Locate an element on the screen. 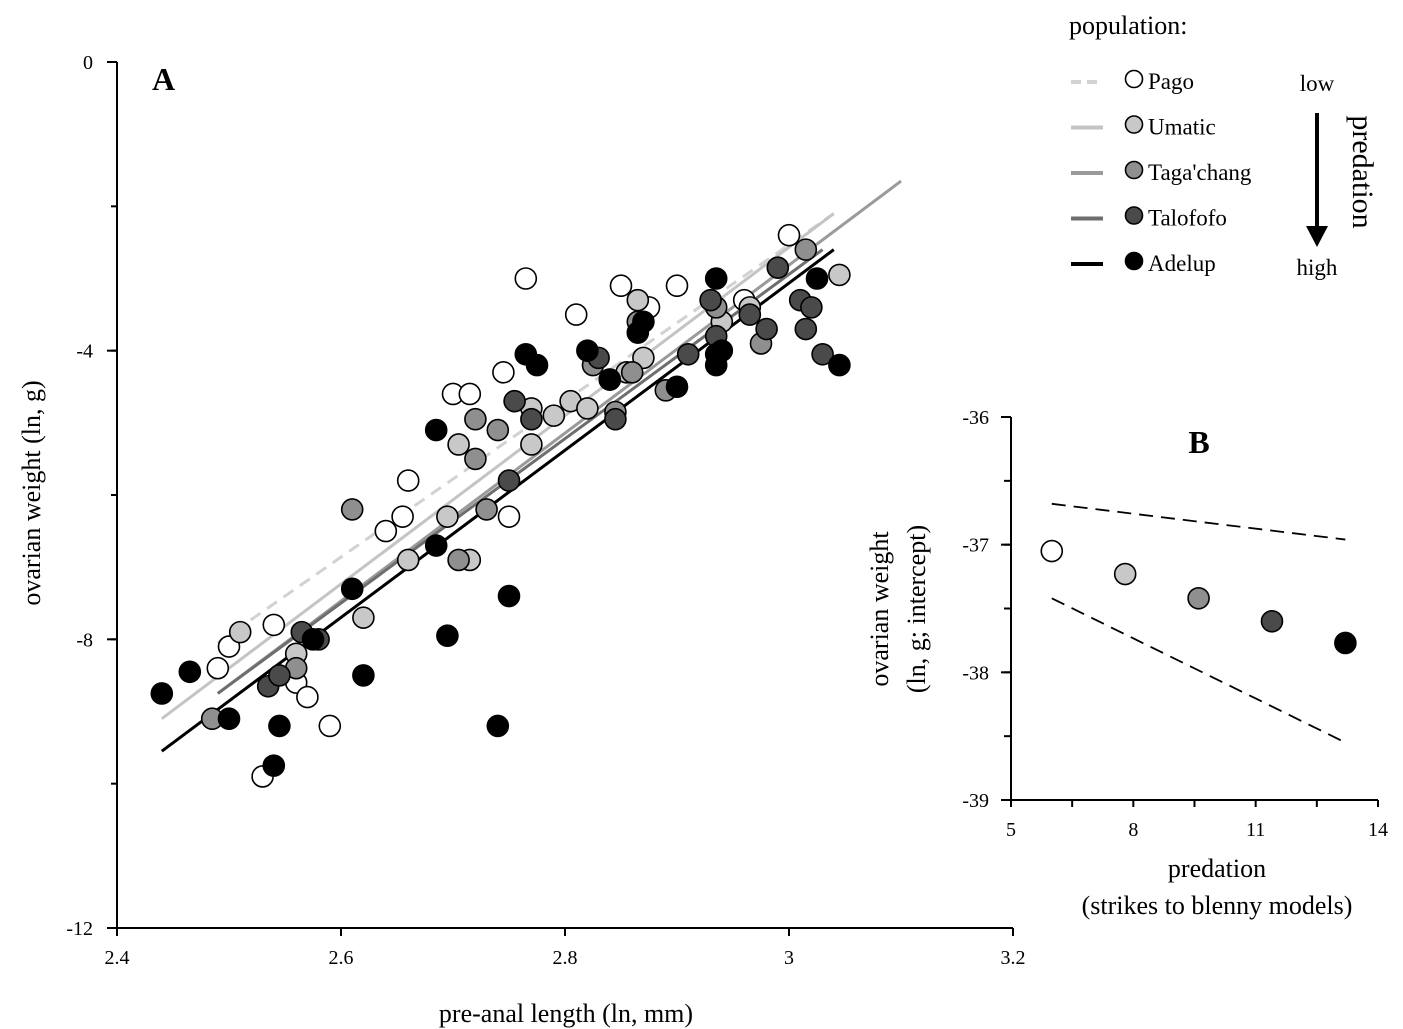  panel-a-x-tick-label: 2.4 is located at coordinates (117, 958).